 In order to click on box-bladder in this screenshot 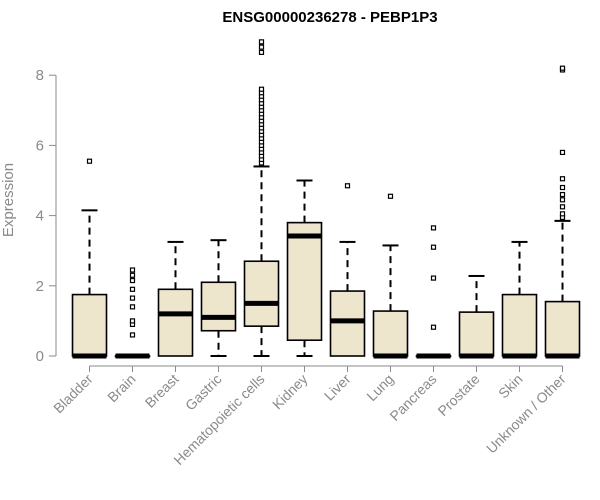, I will do `click(89, 258)`.